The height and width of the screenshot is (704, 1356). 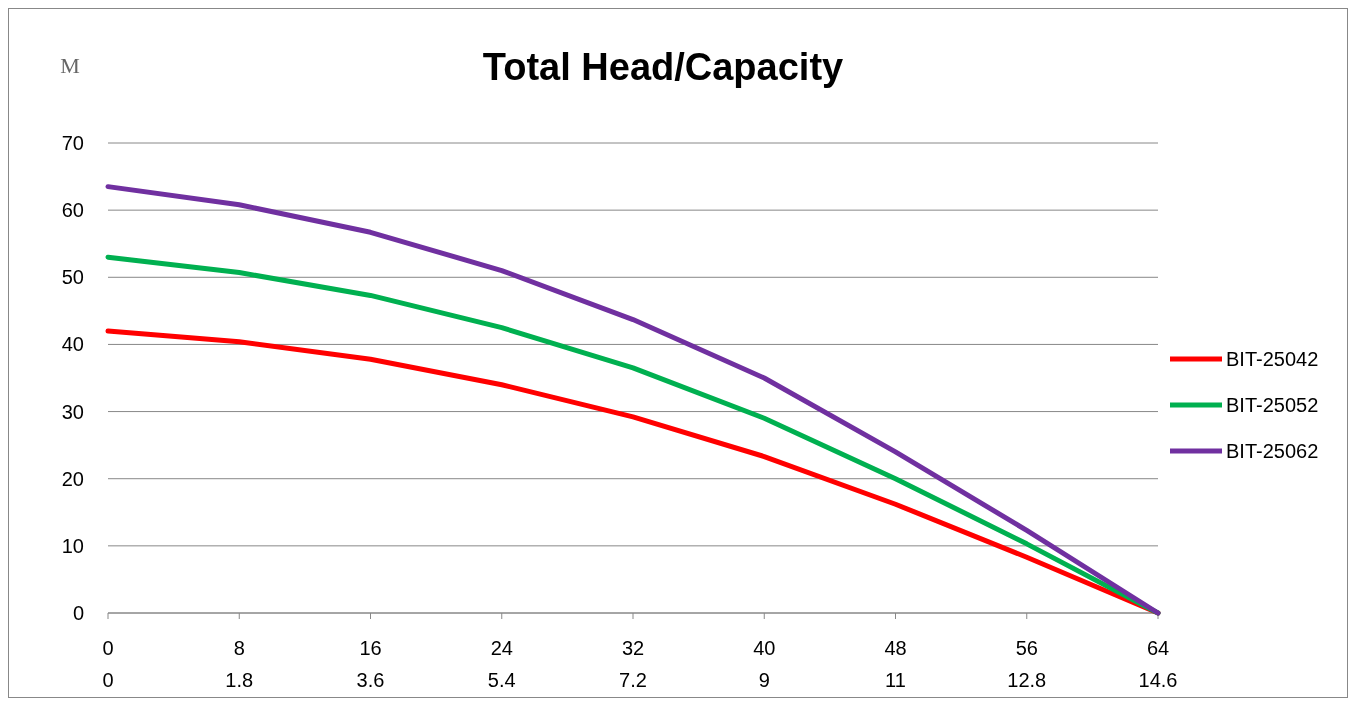 I want to click on x-tick-label: 24 5.4, so click(x=501, y=664).